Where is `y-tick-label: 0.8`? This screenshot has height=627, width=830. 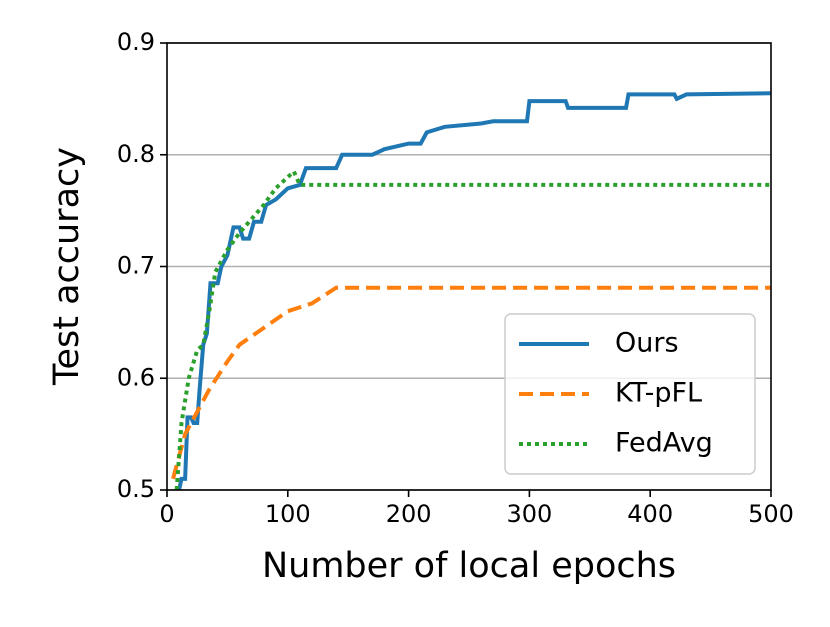 y-tick-label: 0.8 is located at coordinates (136, 154).